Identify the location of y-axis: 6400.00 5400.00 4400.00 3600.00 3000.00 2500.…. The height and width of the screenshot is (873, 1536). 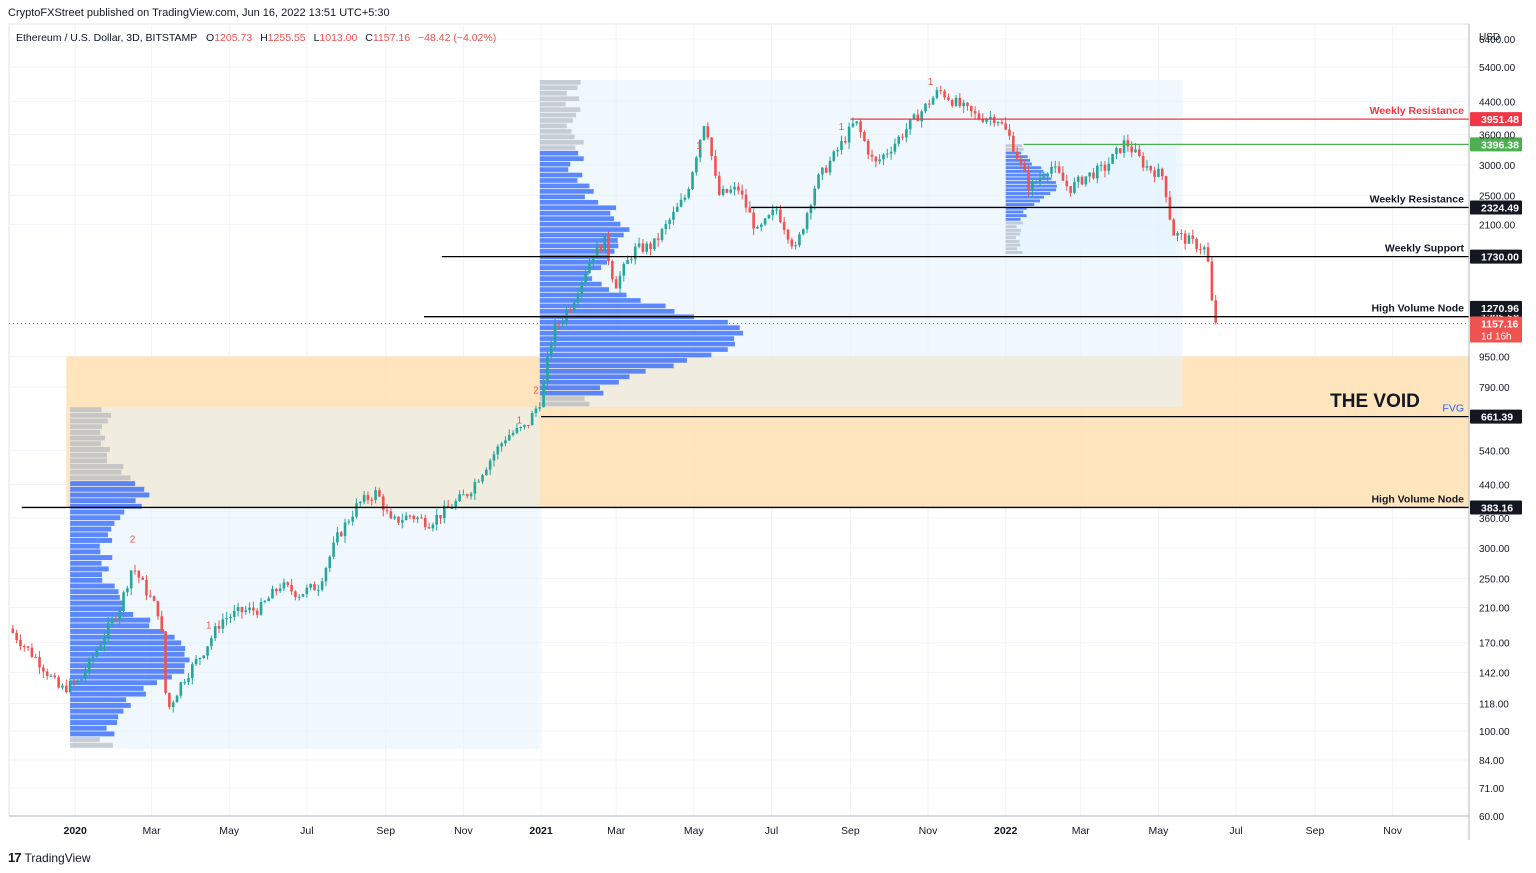
(1497, 429).